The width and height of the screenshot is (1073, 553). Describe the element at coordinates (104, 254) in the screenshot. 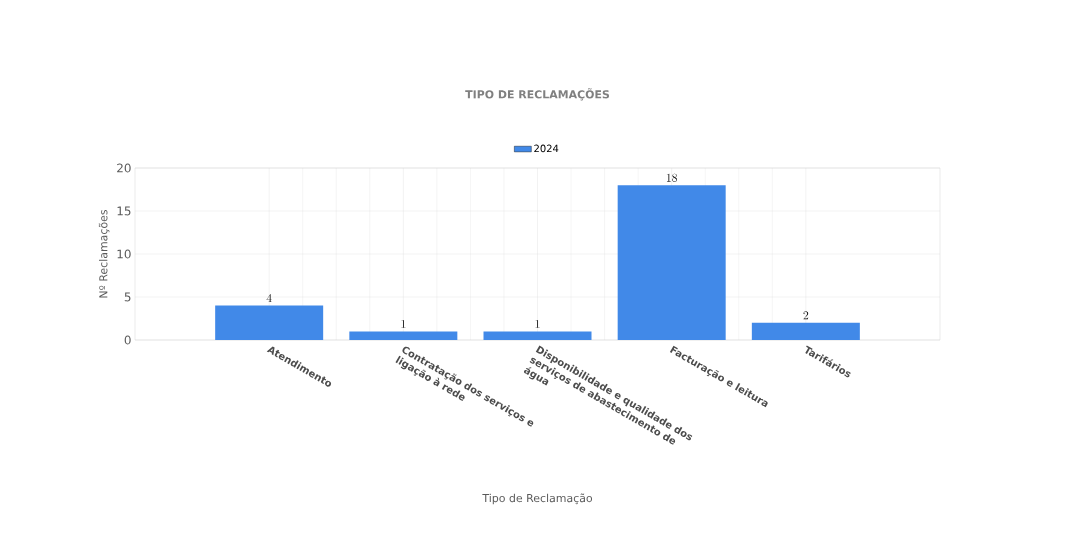

I see `y-axis-title: Nº Reclamações` at that location.